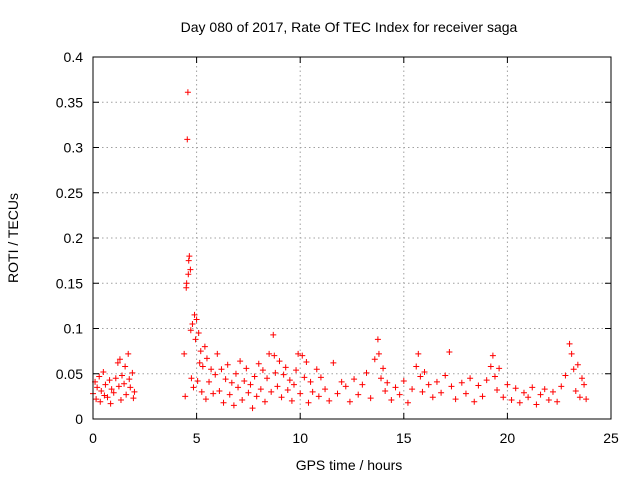  Describe the element at coordinates (197, 438) in the screenshot. I see `x-tick-label: 5` at that location.